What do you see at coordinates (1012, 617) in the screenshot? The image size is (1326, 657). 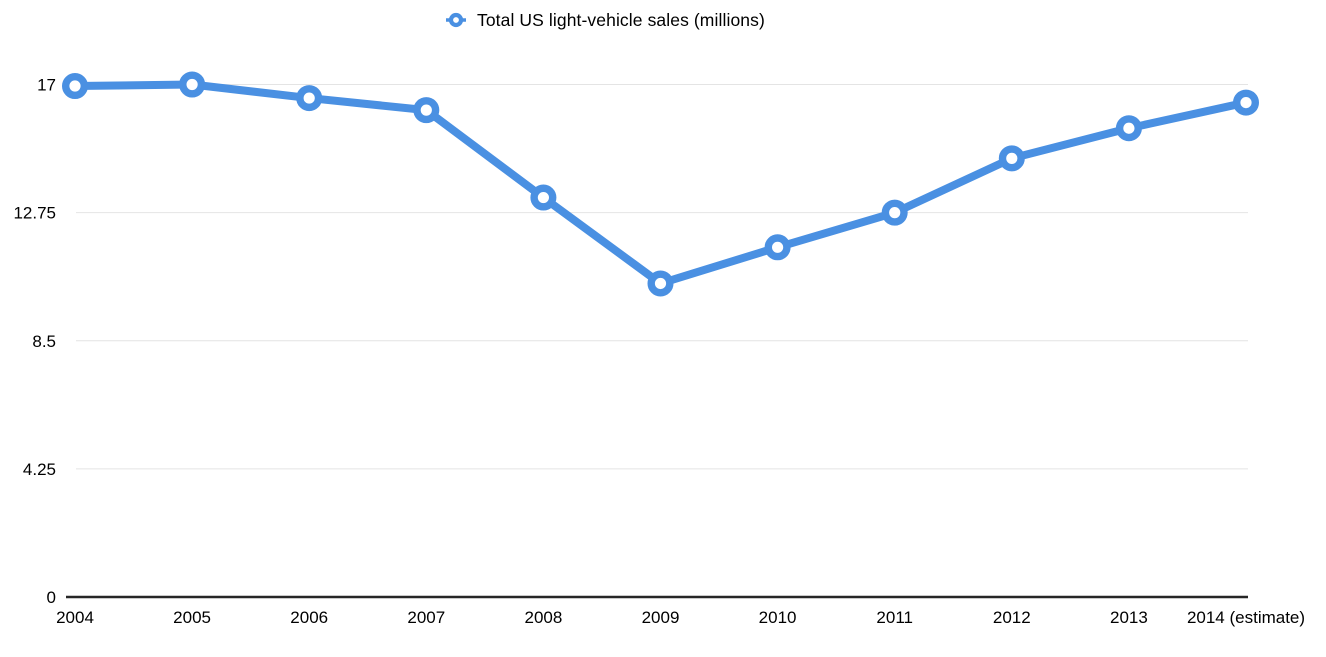 I see `x-tick-label: 2012` at bounding box center [1012, 617].